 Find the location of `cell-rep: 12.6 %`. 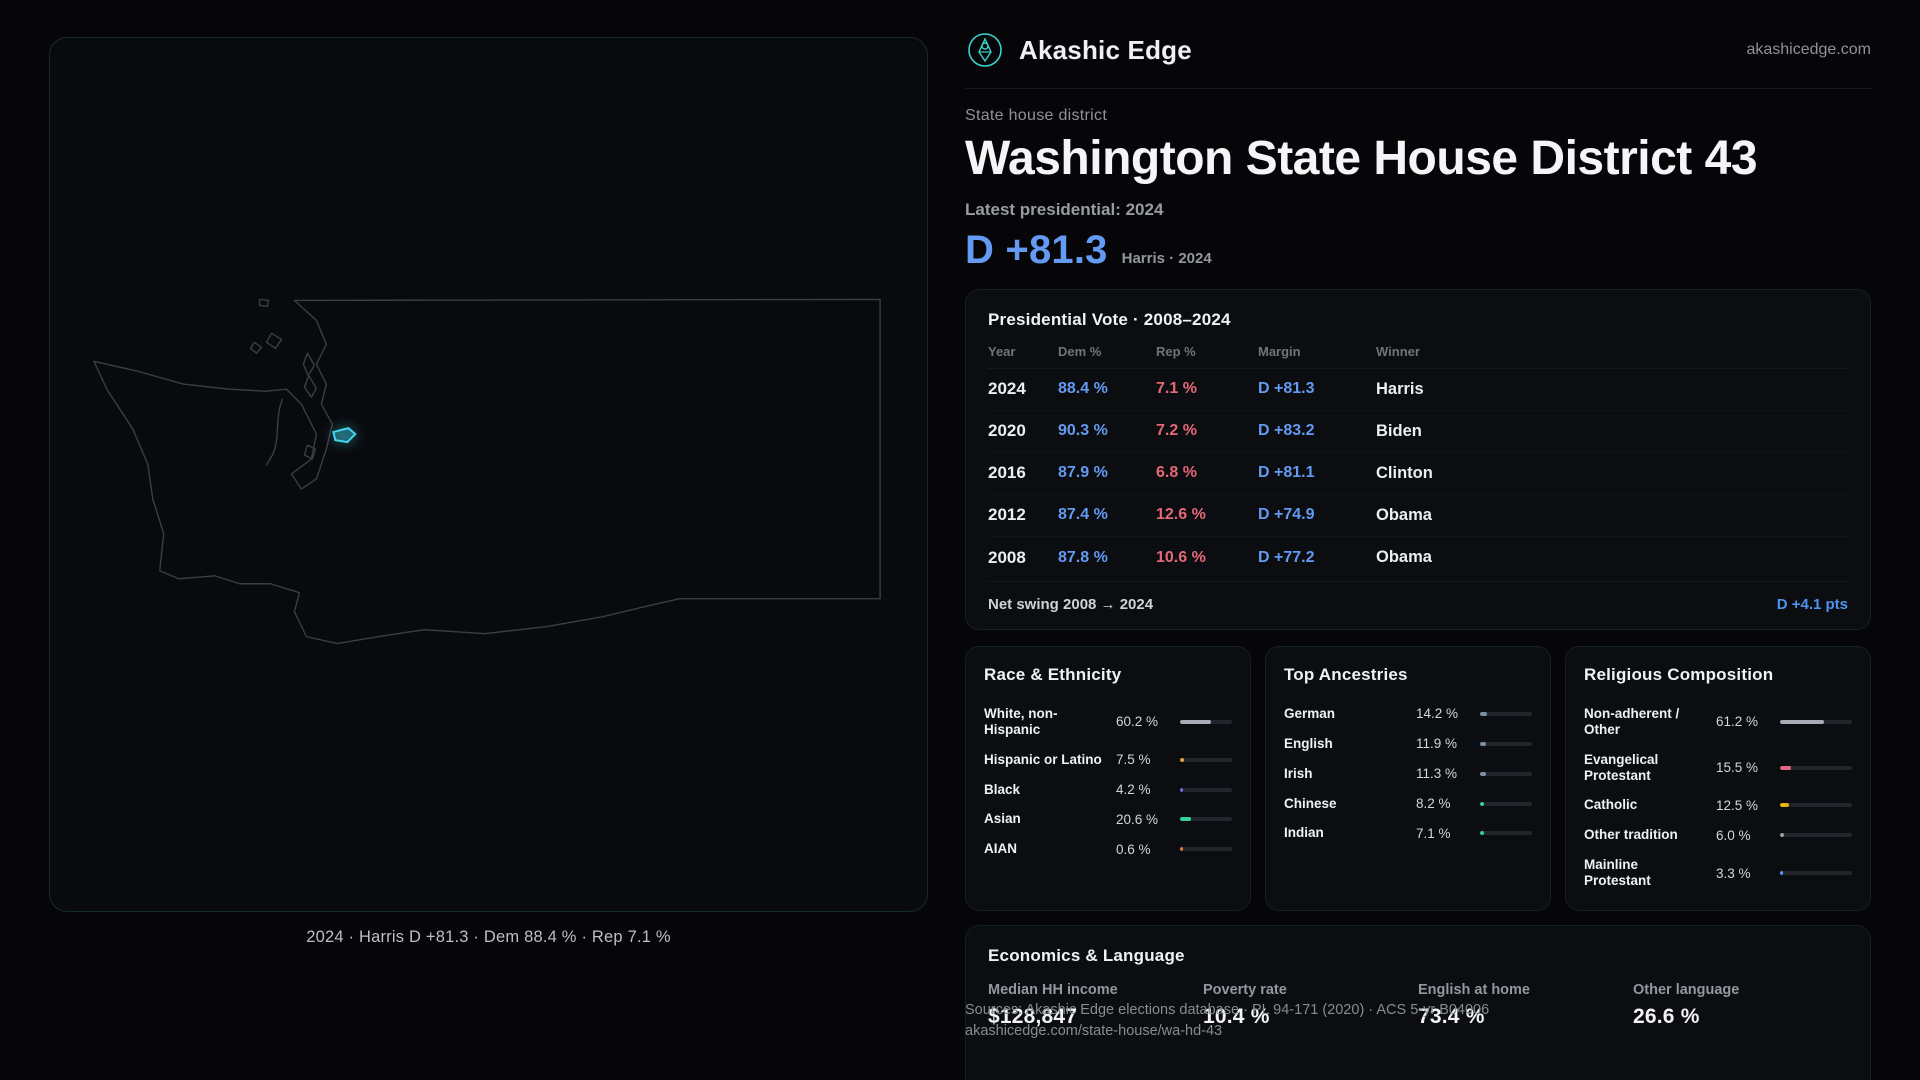

cell-rep: 12.6 % is located at coordinates (1181, 515).